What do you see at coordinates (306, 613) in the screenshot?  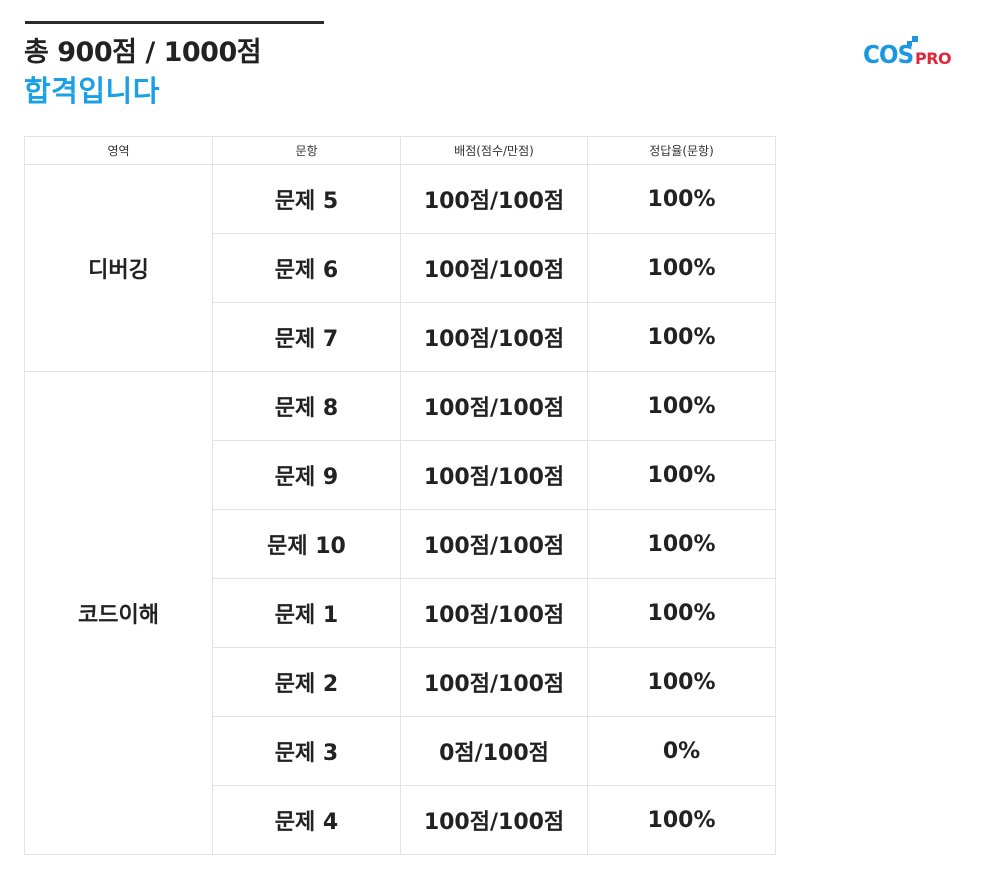 I see `question-cell: 문제 1` at bounding box center [306, 613].